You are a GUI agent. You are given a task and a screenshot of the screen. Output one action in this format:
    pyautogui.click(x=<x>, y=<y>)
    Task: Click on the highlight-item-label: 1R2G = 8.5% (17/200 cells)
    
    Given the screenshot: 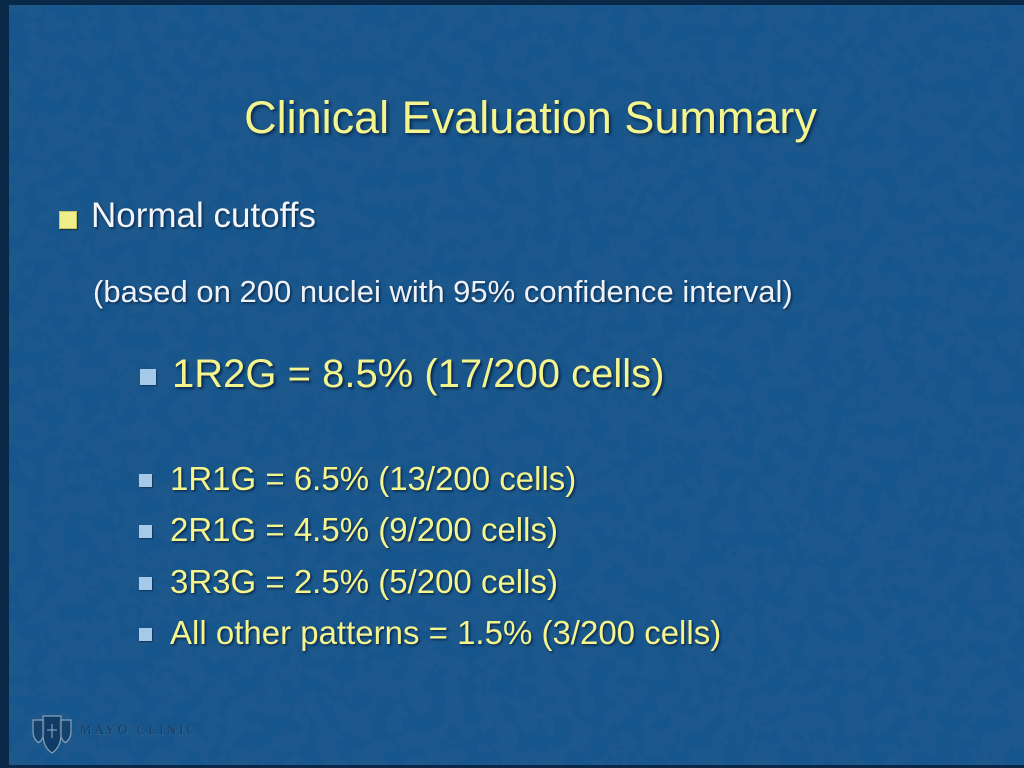 What is the action you would take?
    pyautogui.click(x=418, y=374)
    